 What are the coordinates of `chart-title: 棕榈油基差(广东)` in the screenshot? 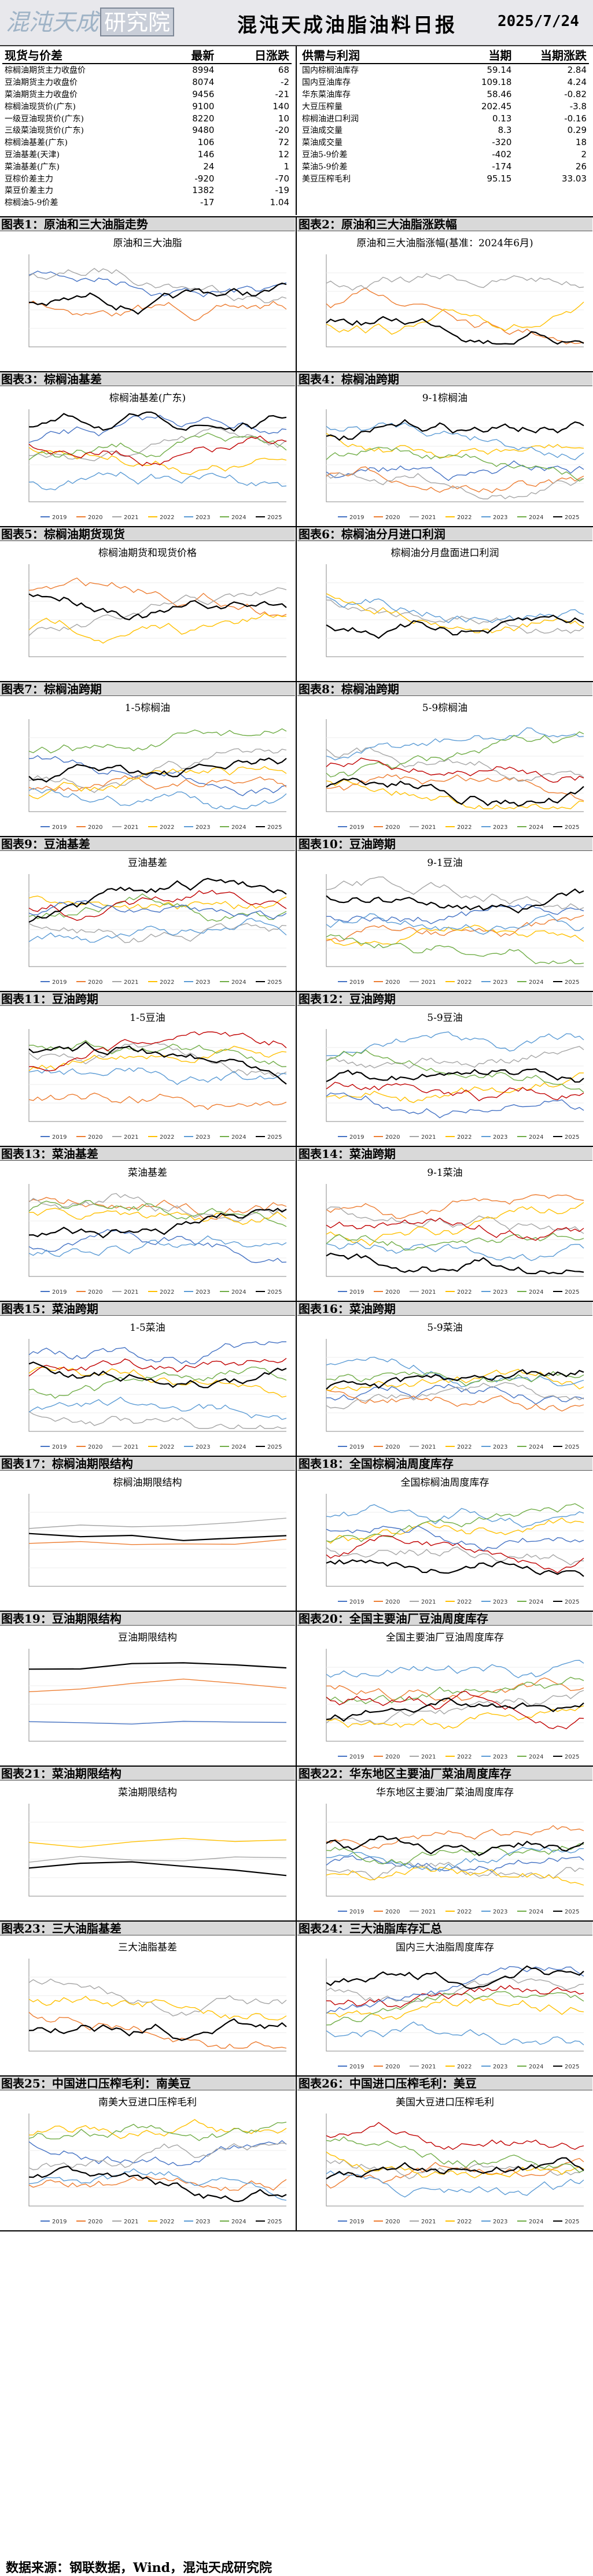 It's located at (147, 398).